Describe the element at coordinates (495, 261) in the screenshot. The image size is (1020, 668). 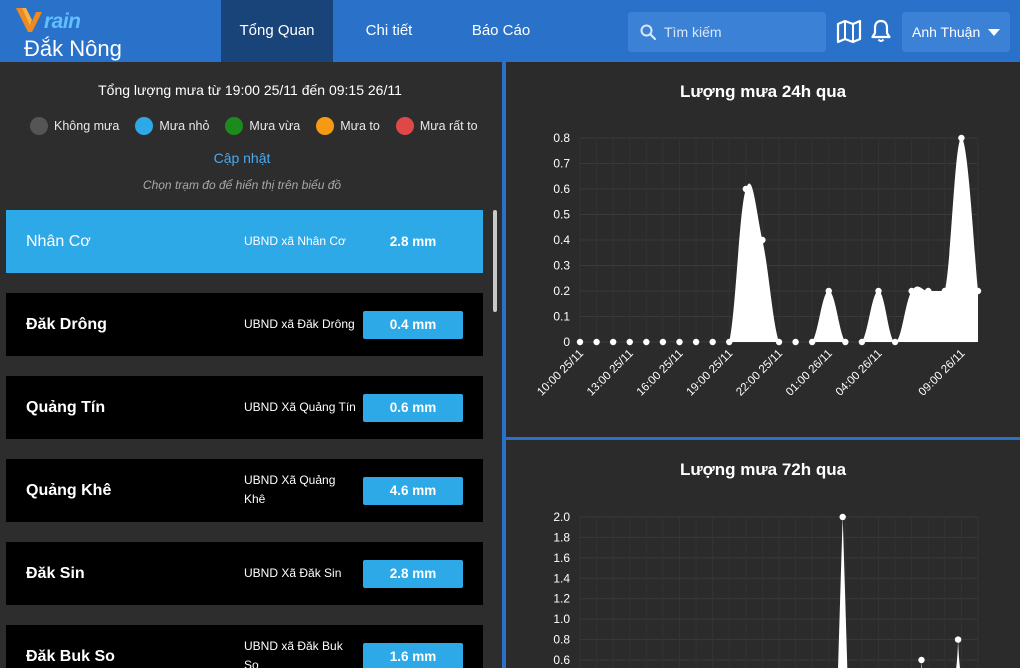
I see `scroll-thumb` at that location.